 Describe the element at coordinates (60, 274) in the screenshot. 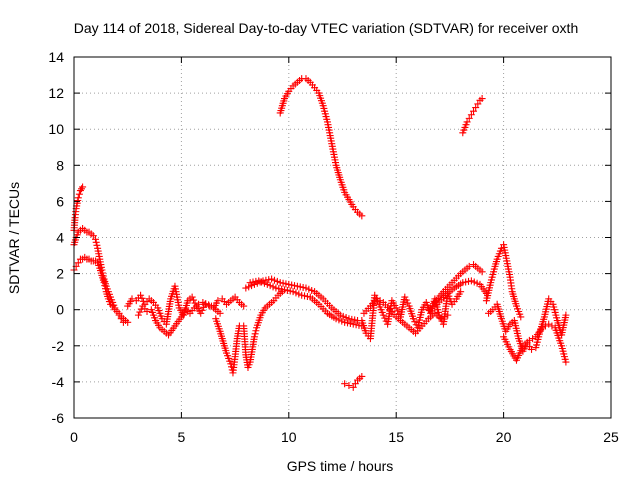

I see `y-tick-label: 2` at that location.